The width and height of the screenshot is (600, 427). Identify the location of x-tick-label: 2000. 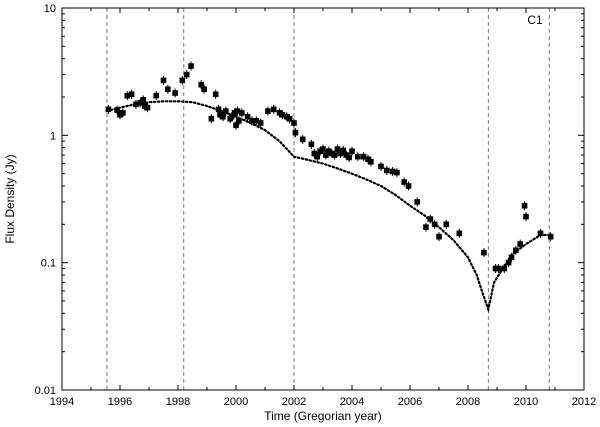
(236, 402).